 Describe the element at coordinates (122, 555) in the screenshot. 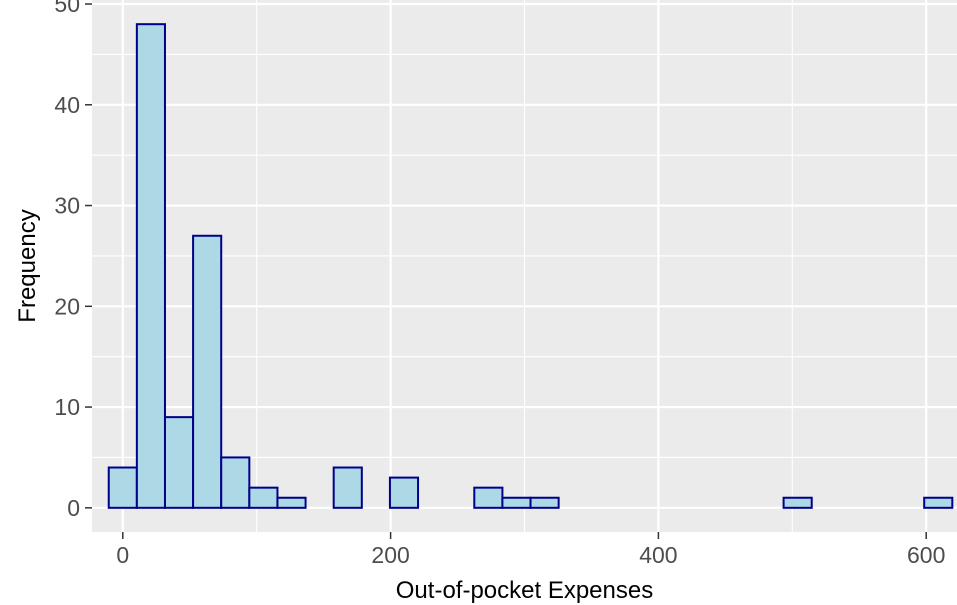

I see `x-tick-label: 0` at that location.